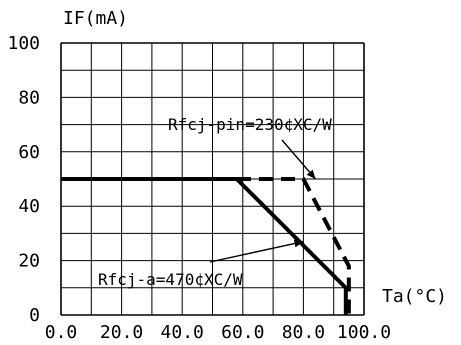 This screenshot has height=345, width=461. I want to click on y-axis-label: IF(mA), so click(95, 18).